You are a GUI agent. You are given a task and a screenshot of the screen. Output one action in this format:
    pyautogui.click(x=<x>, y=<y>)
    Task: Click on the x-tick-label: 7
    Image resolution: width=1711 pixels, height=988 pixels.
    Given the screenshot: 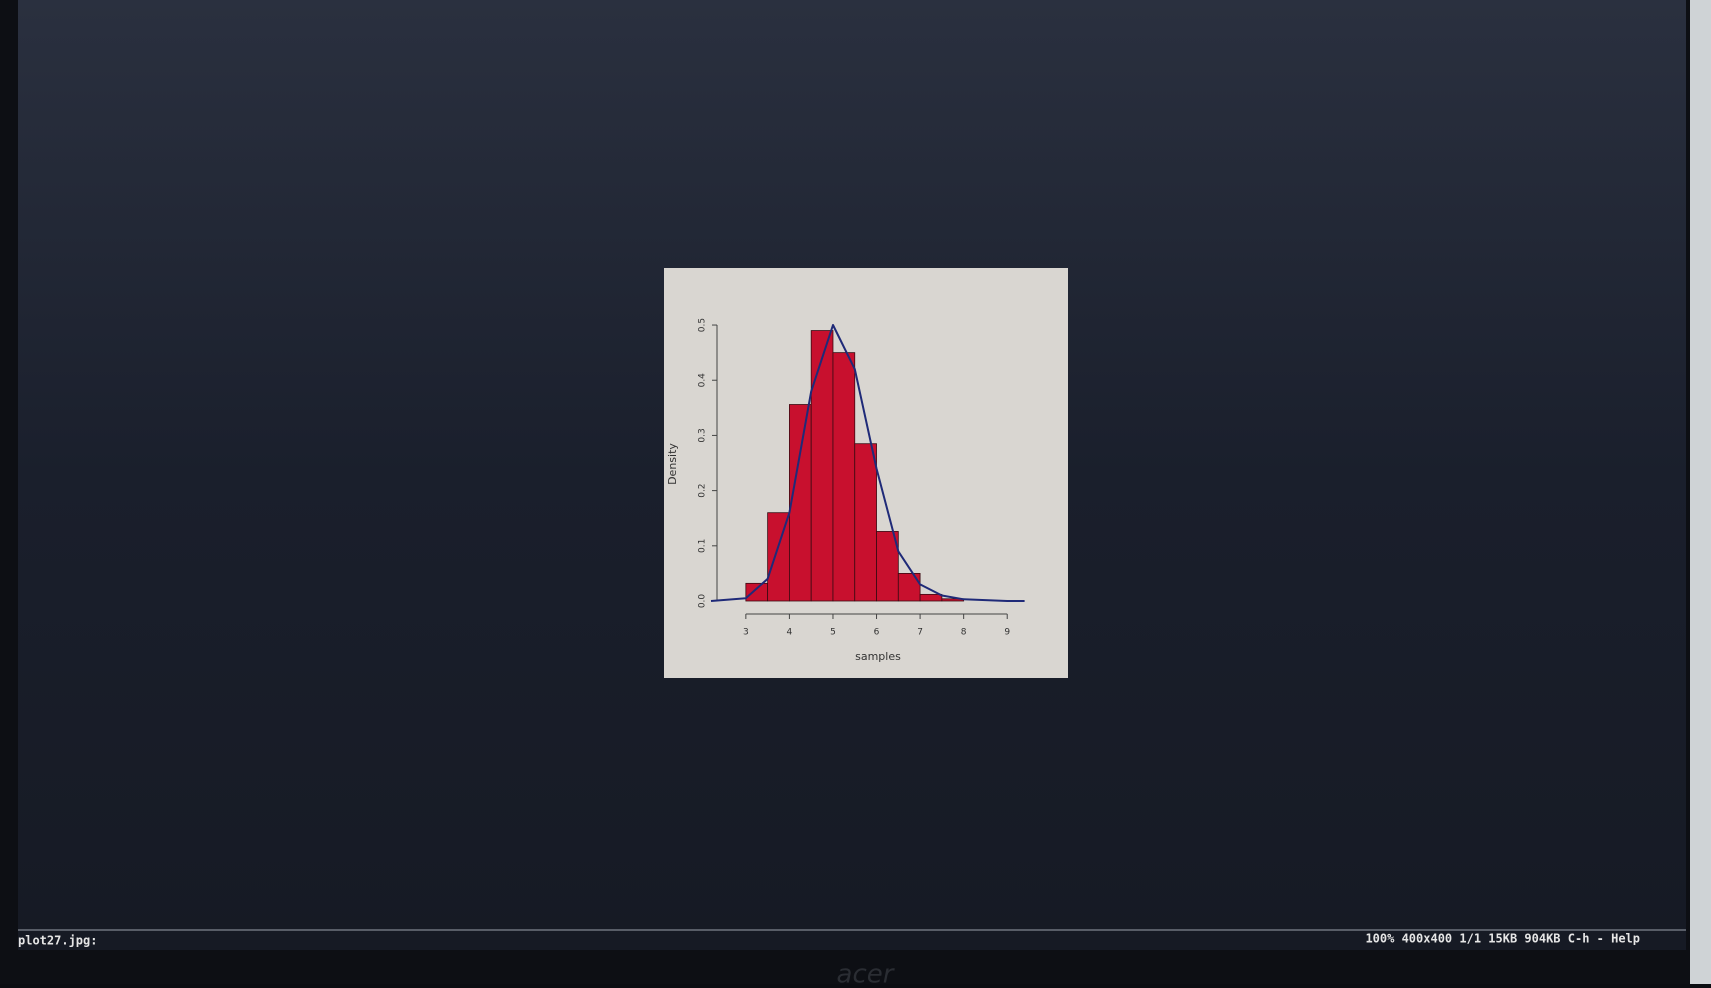 What is the action you would take?
    pyautogui.click(x=920, y=633)
    